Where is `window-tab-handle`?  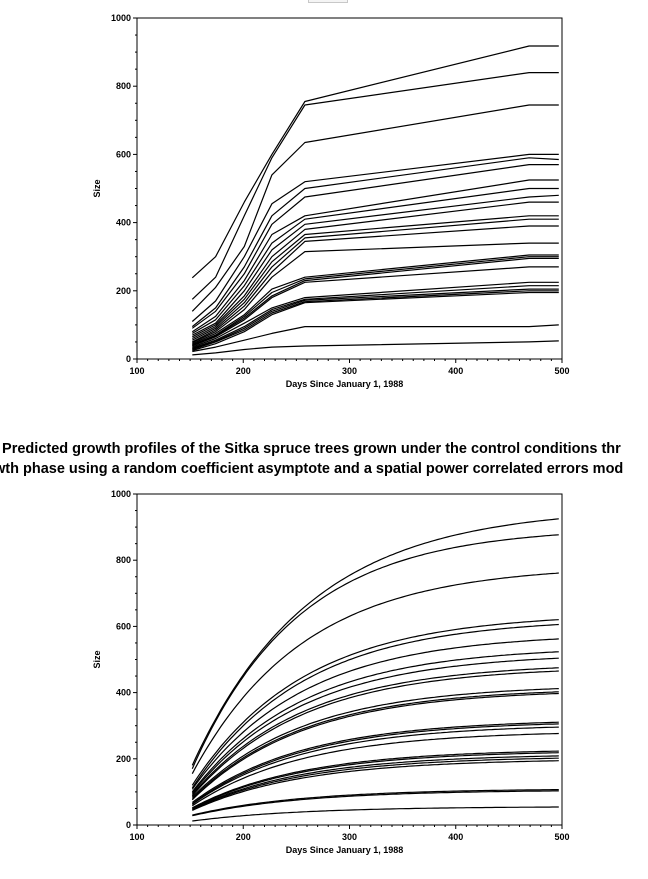 window-tab-handle is located at coordinates (328, 1).